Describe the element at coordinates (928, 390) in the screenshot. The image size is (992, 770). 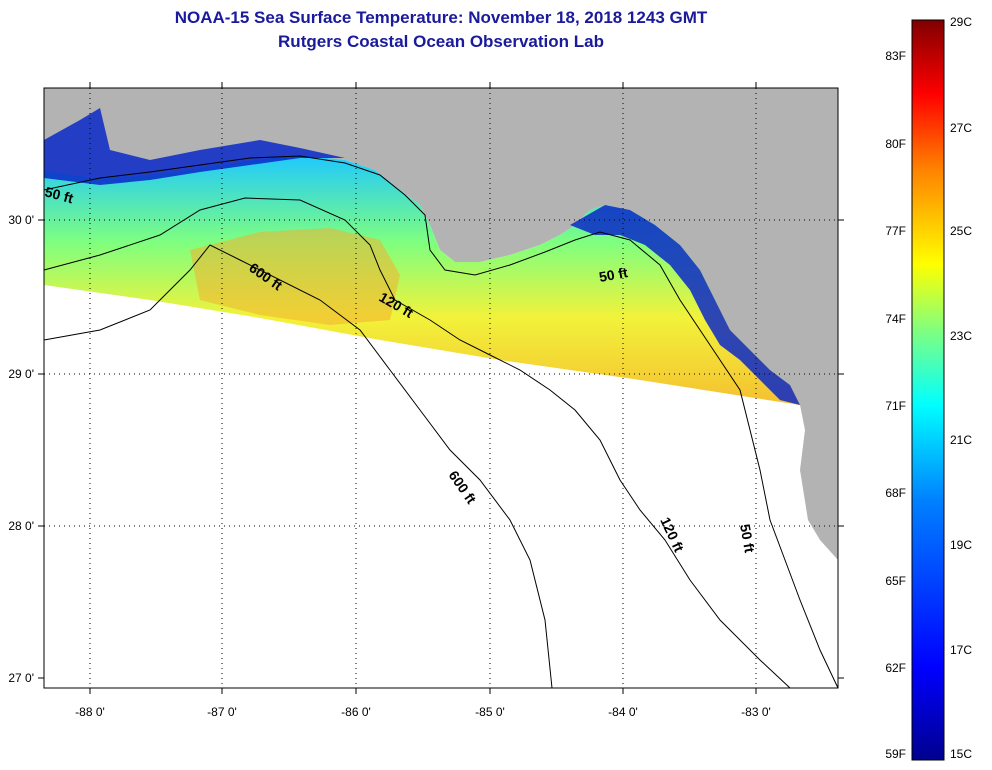
I see `colorbar` at that location.